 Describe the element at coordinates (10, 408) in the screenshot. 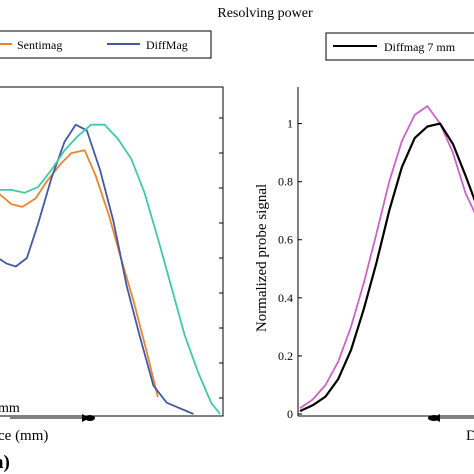

I see `left-annotation: mm` at that location.